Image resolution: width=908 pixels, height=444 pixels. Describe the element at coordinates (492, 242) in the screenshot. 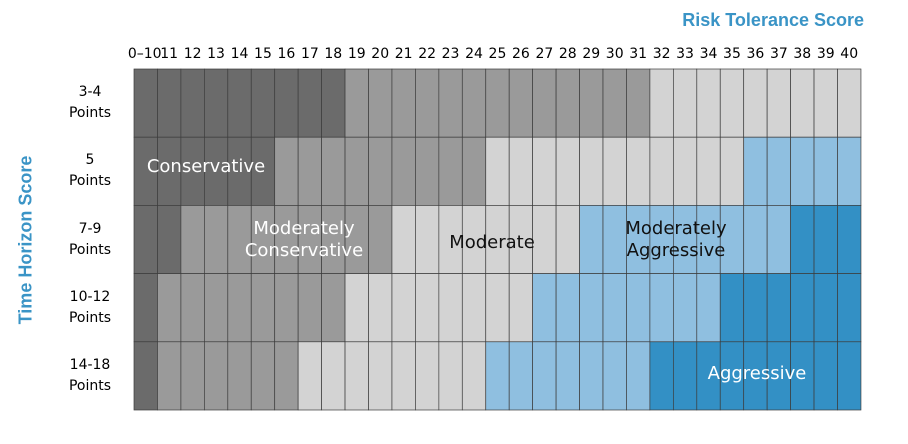

I see `zone-label-moderate: Moderate` at that location.